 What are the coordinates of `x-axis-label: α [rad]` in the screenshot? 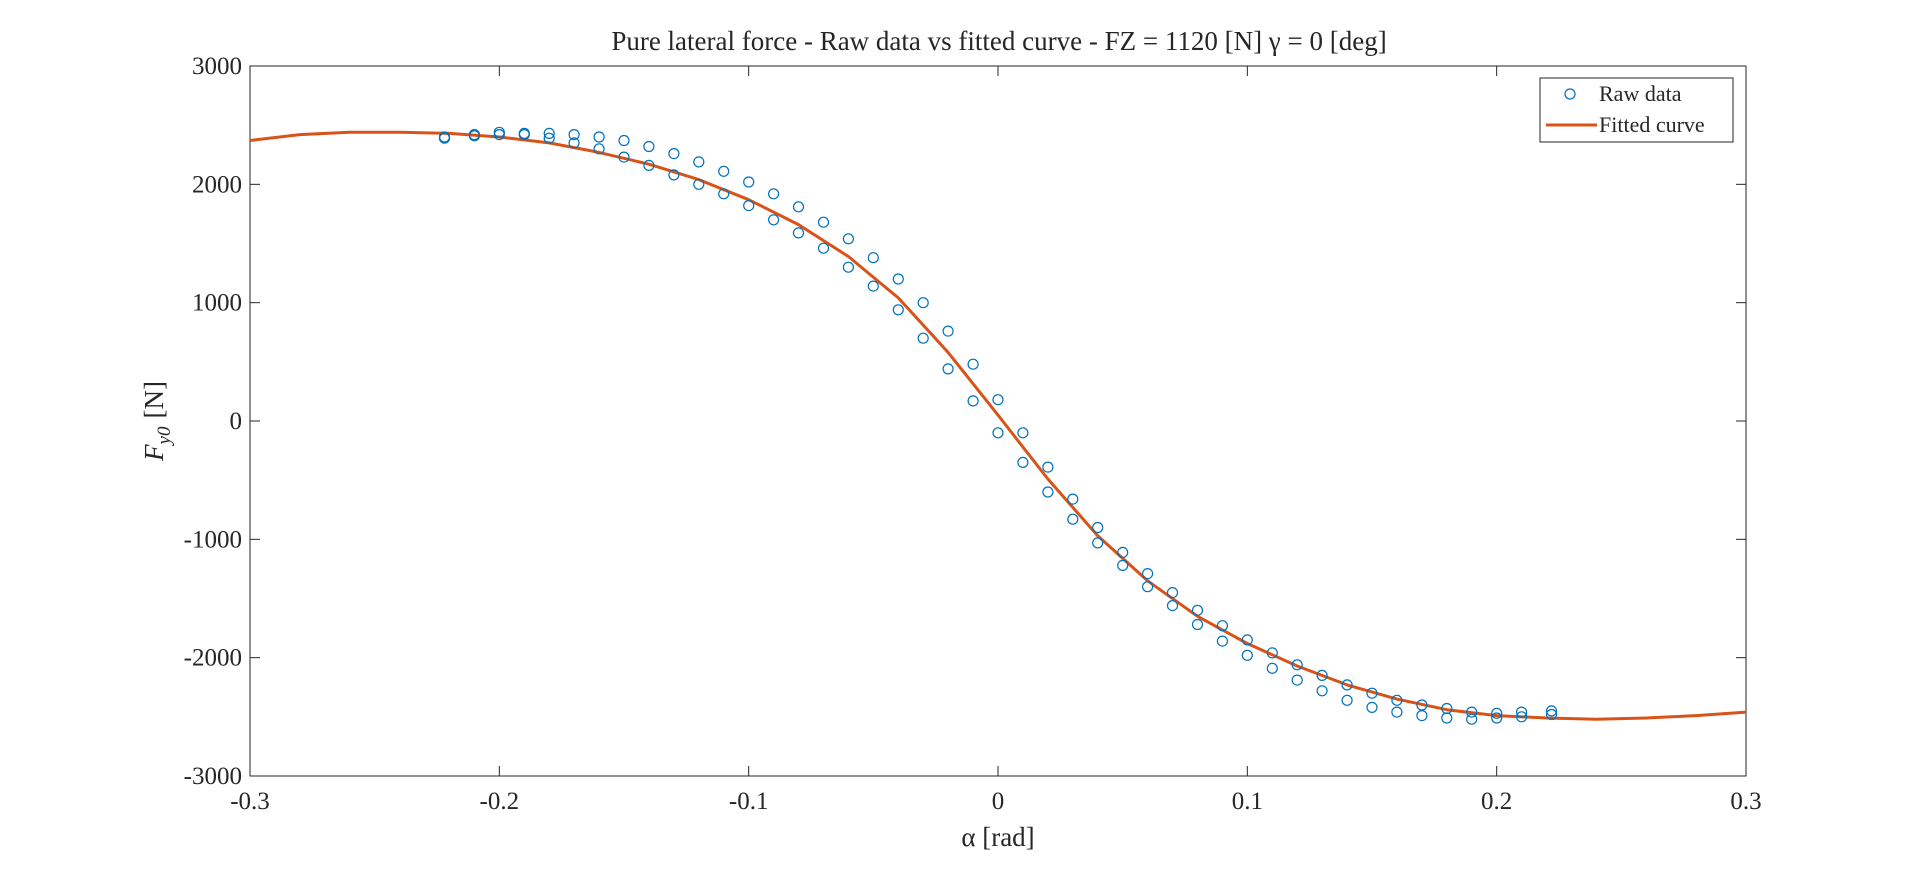 It's located at (997, 837).